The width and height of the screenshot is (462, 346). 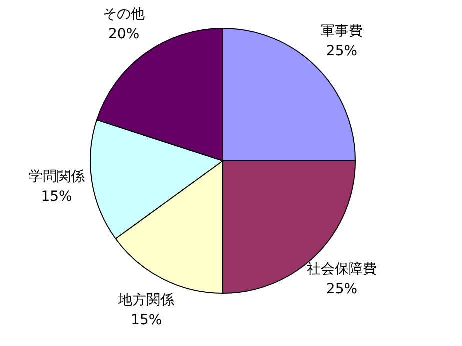 What do you see at coordinates (341, 270) in the screenshot?
I see `slice-label: 社会保障費` at bounding box center [341, 270].